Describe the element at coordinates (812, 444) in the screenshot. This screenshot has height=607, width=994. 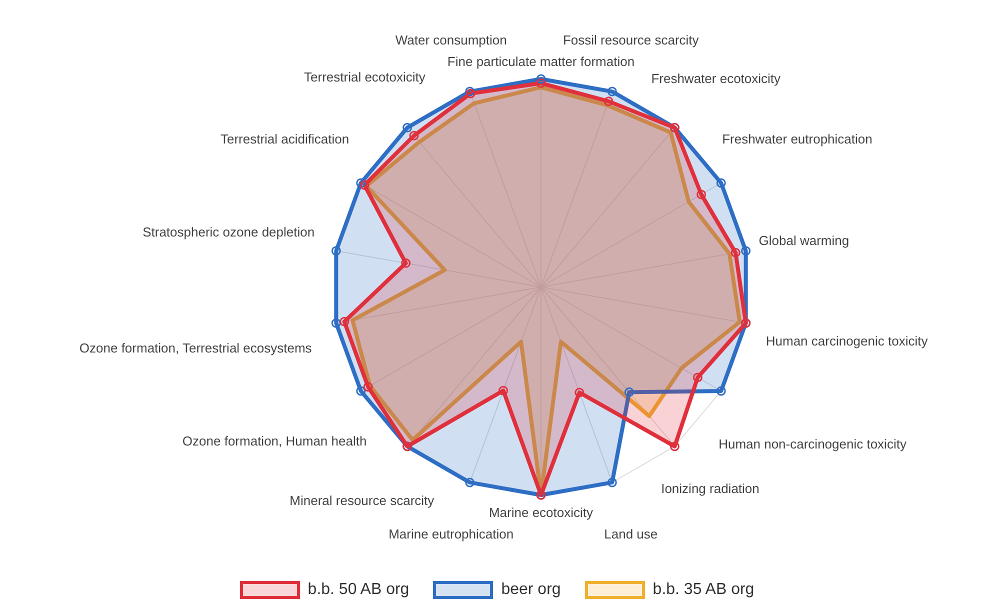
I see `spoke-label: Human non-carcinogenic toxicity` at that location.